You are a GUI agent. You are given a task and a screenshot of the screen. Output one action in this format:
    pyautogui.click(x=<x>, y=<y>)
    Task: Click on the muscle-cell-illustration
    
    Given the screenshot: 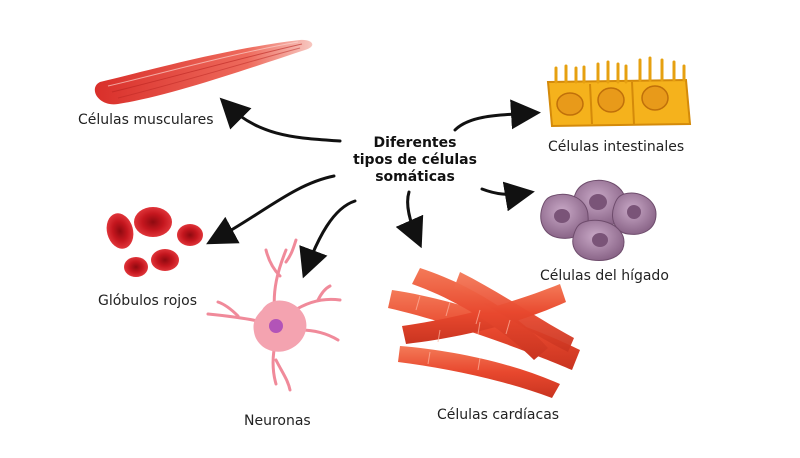 What is the action you would take?
    pyautogui.click(x=203, y=72)
    